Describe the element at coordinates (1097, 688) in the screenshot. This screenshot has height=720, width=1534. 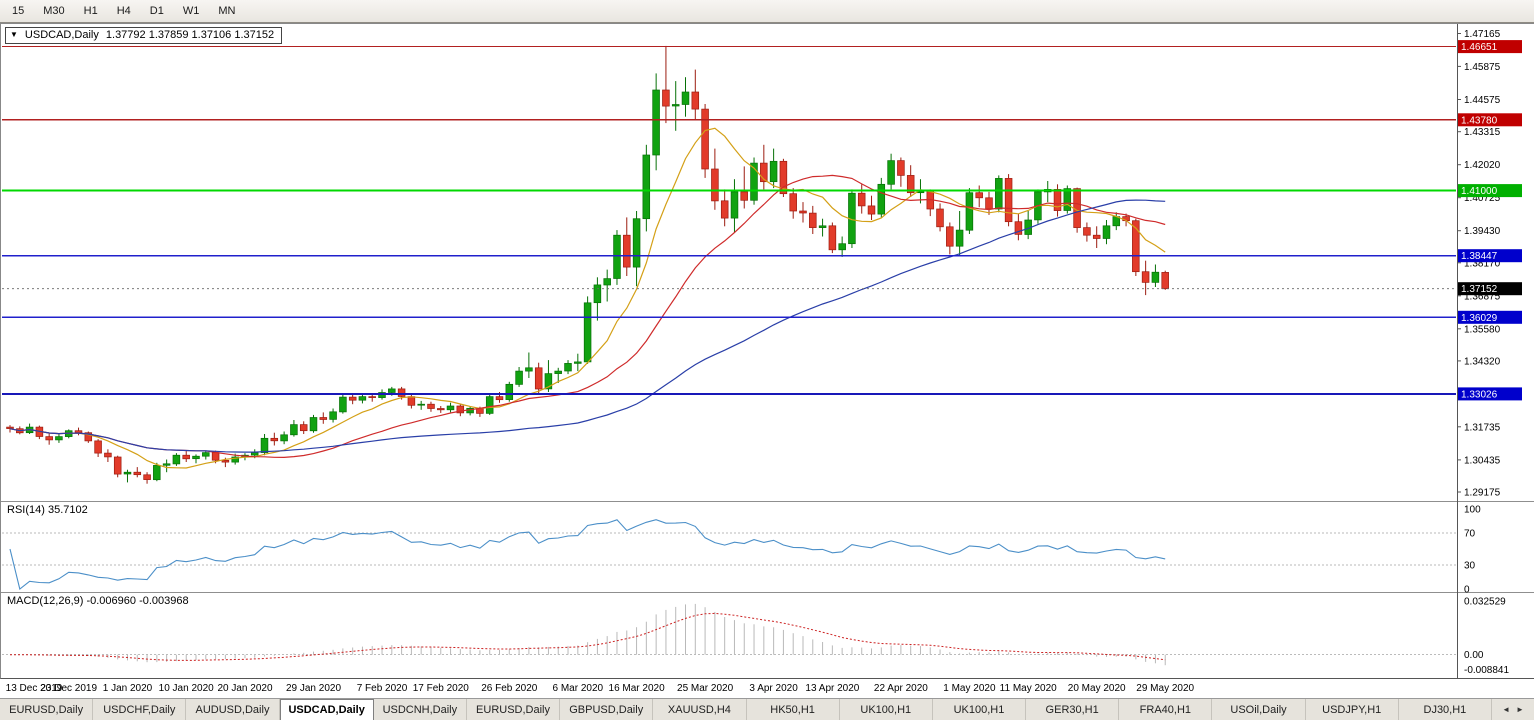
I see `date-label: 20 May 2020` at that location.